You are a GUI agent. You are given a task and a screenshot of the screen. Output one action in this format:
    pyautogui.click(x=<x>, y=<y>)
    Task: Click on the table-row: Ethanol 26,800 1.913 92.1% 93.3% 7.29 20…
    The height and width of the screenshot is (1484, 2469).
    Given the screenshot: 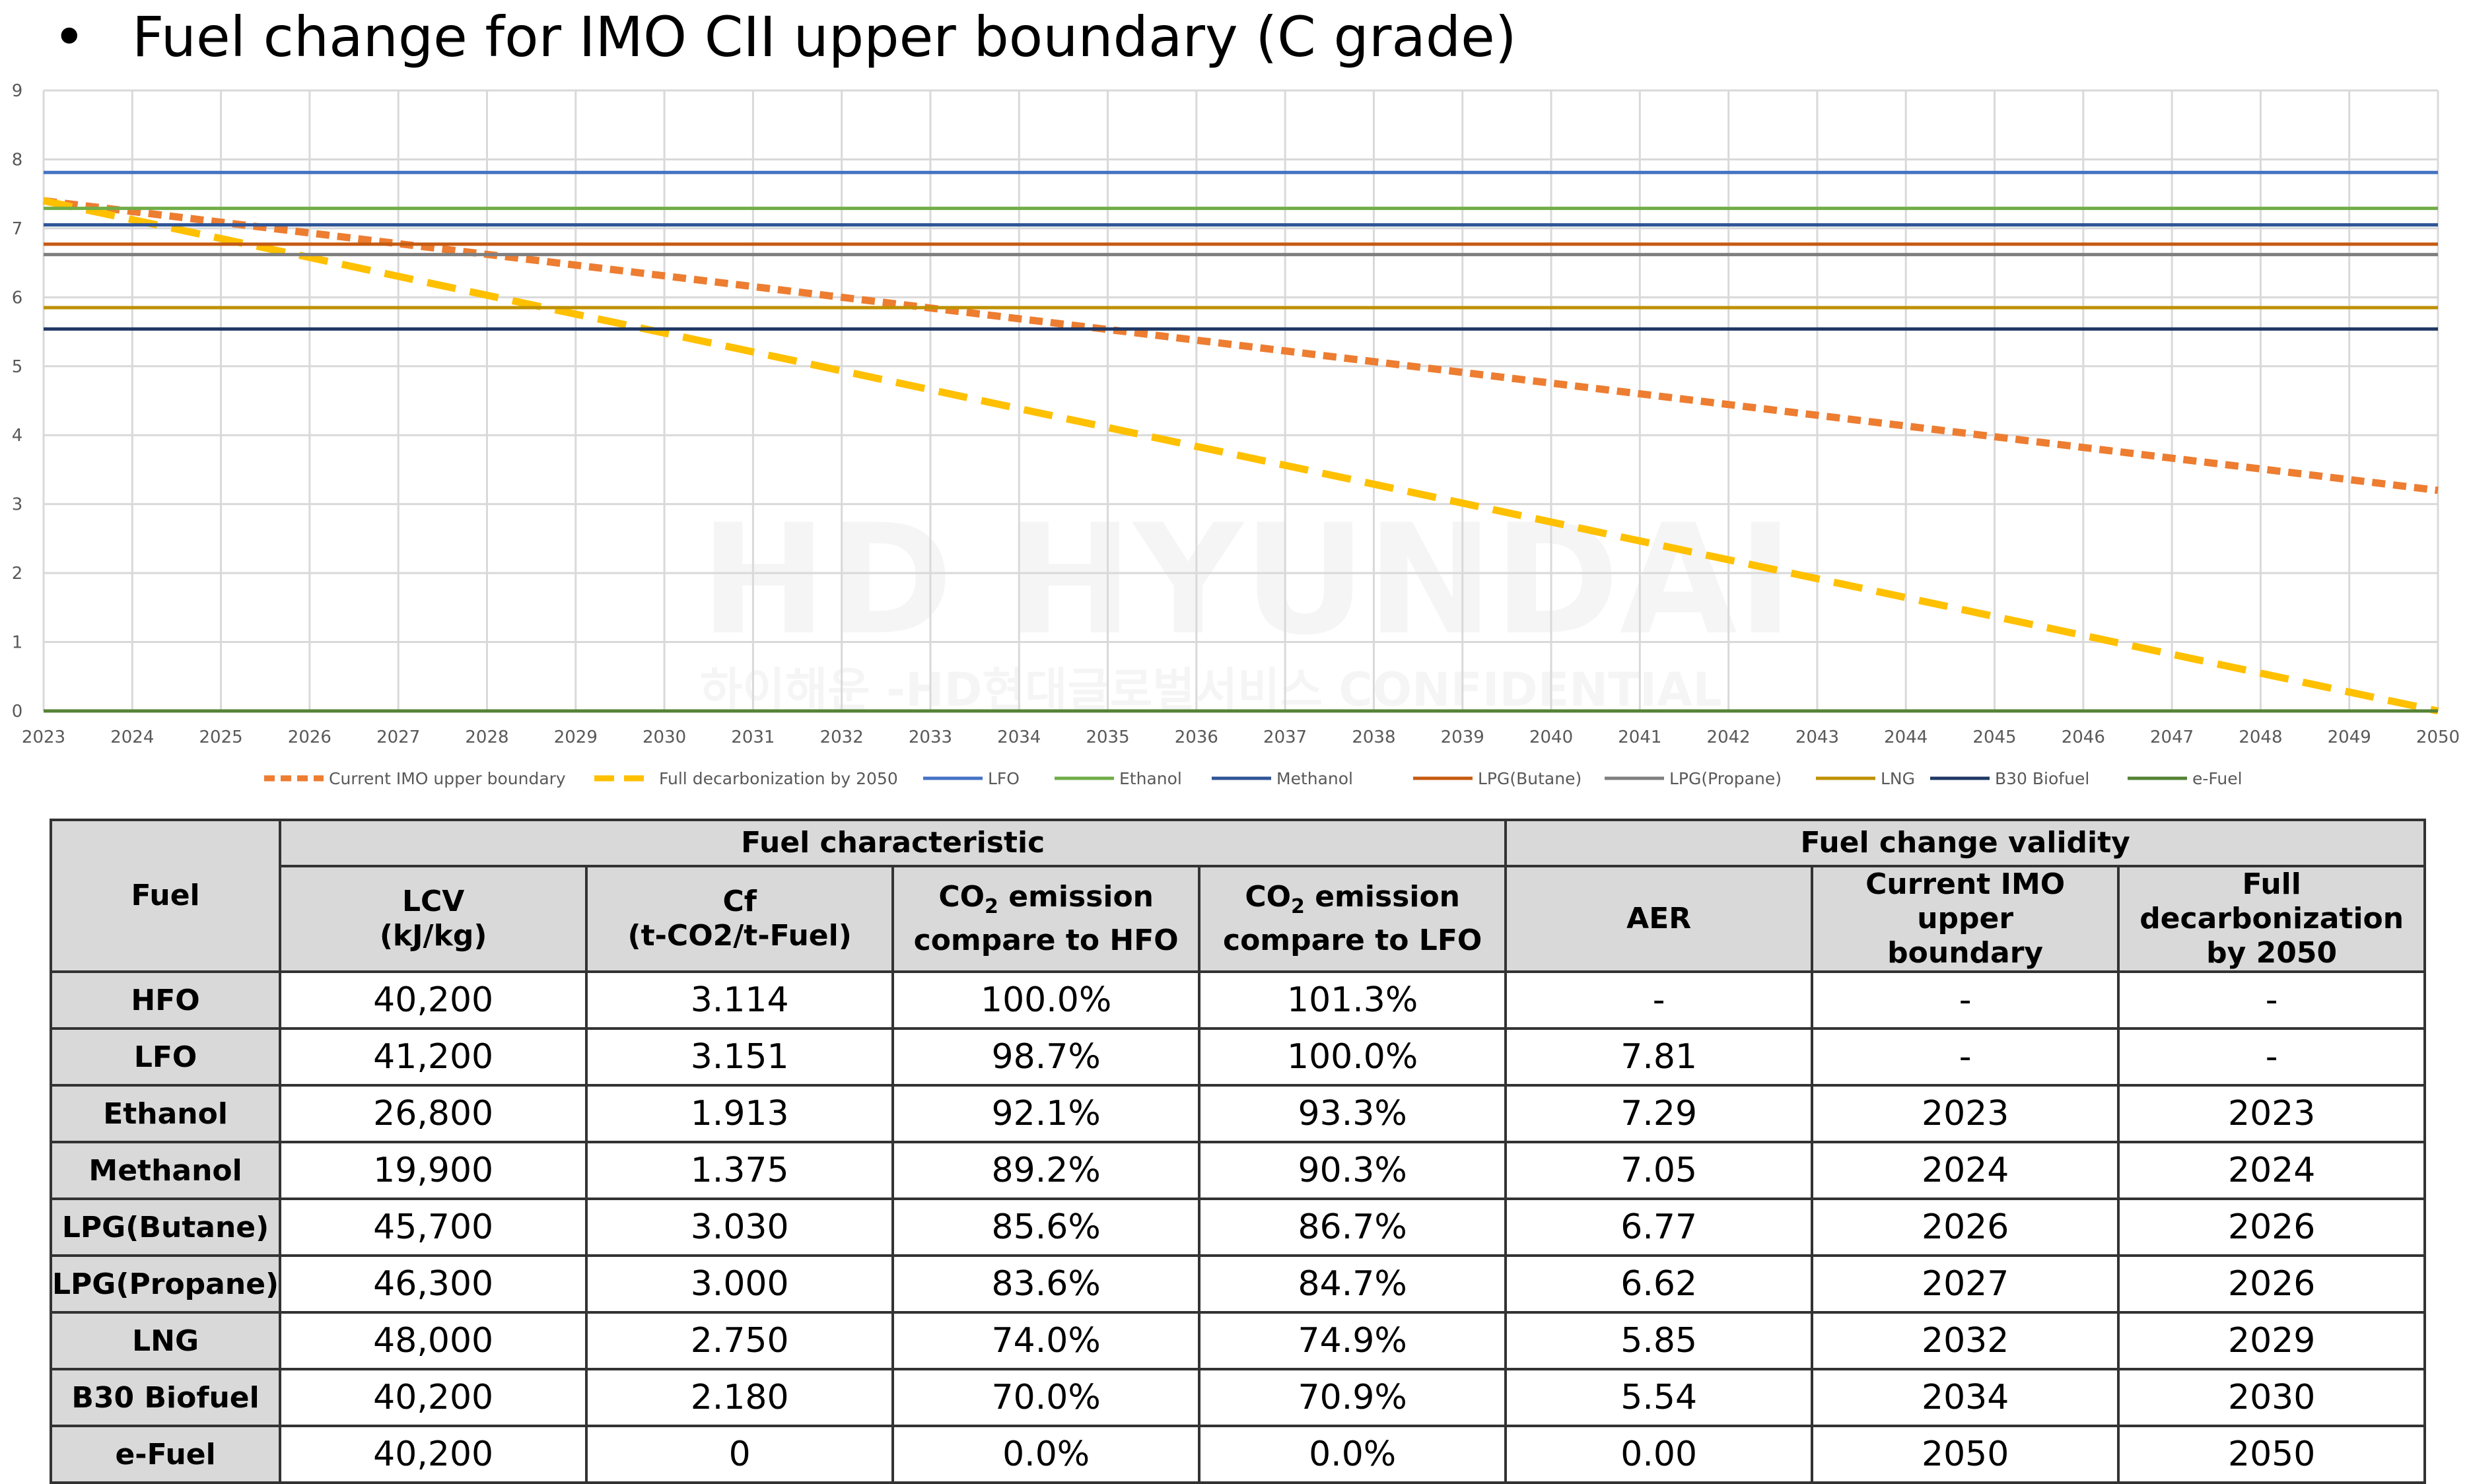 What is the action you would take?
    pyautogui.click(x=1238, y=1113)
    